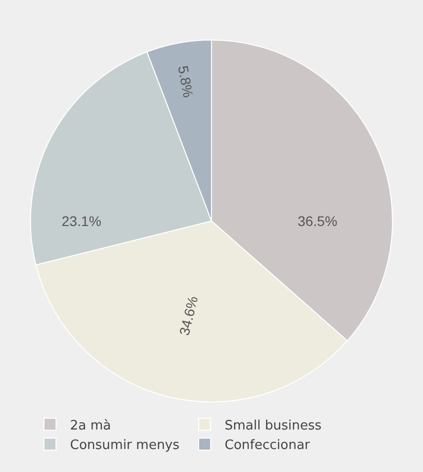 The width and height of the screenshot is (423, 472). I want to click on data-label: 23.1%, so click(82, 221).